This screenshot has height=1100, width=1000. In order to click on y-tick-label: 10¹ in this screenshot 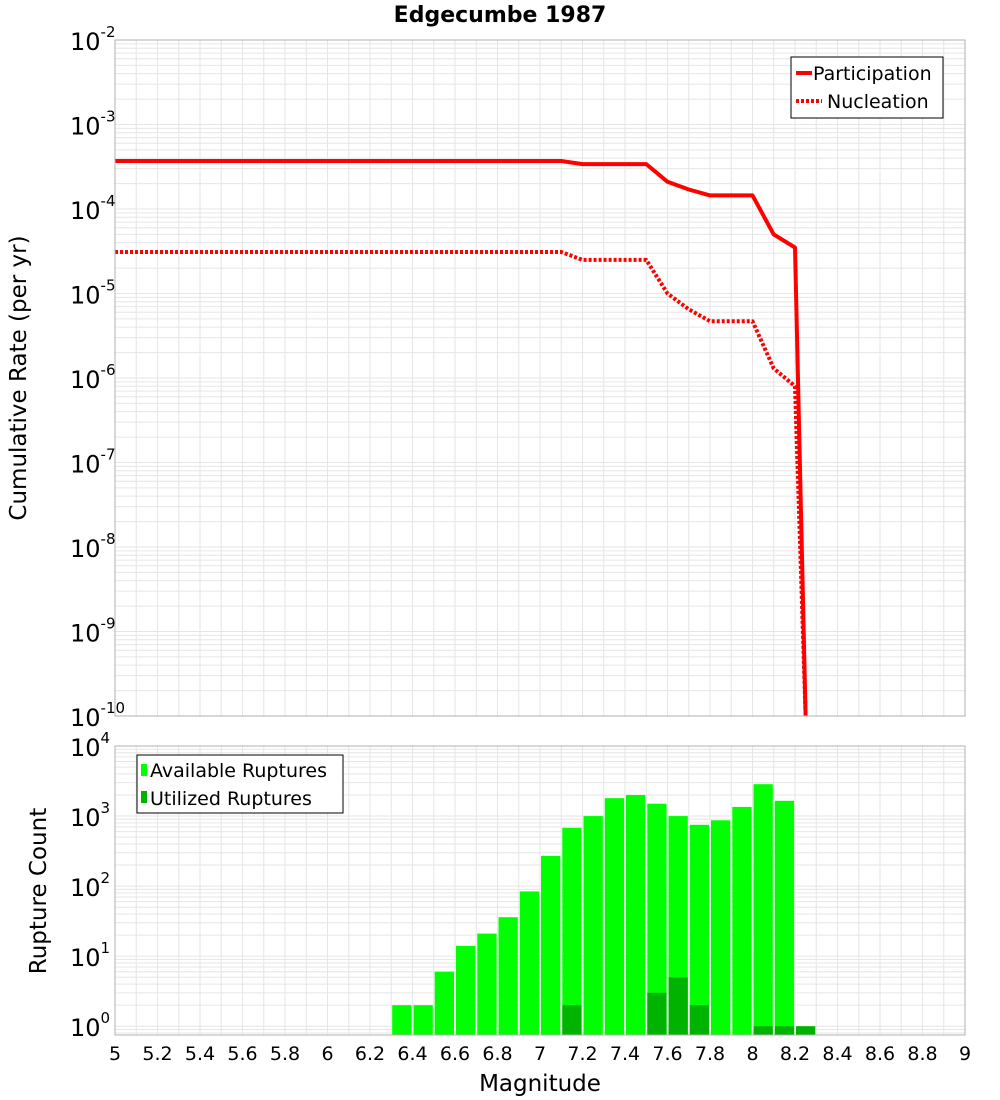, I will do `click(90, 955)`.